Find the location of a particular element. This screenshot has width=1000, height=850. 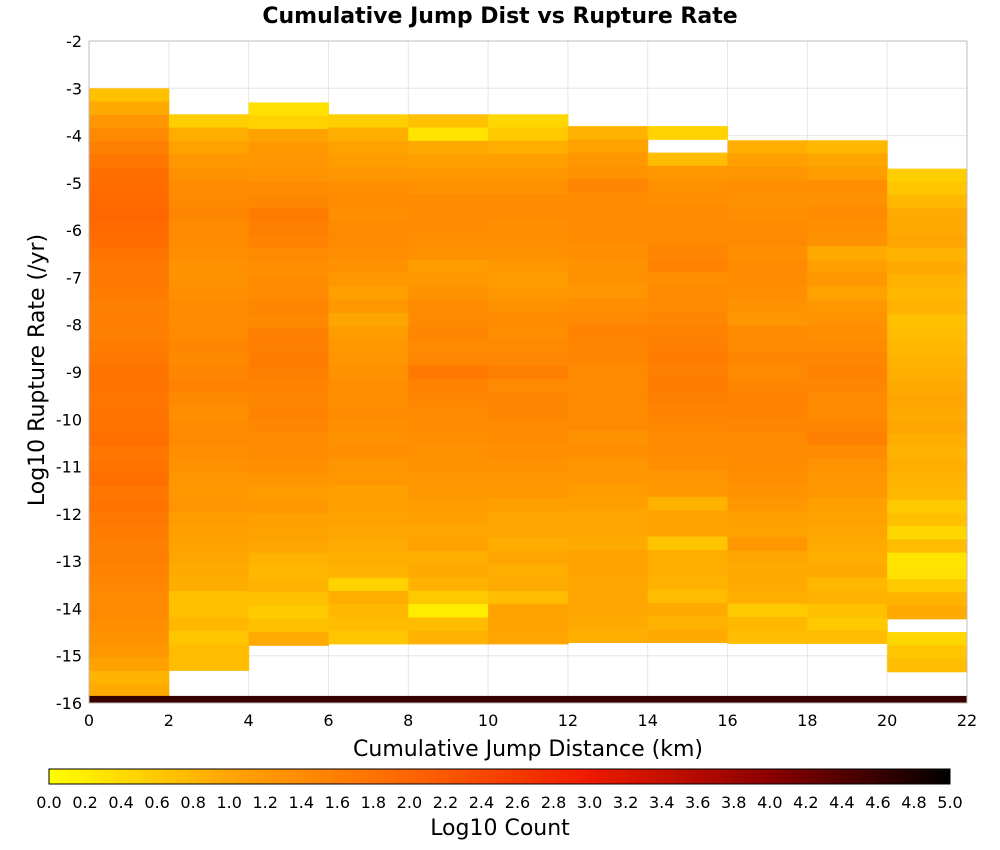

x-tick-label: 12 is located at coordinates (568, 720).